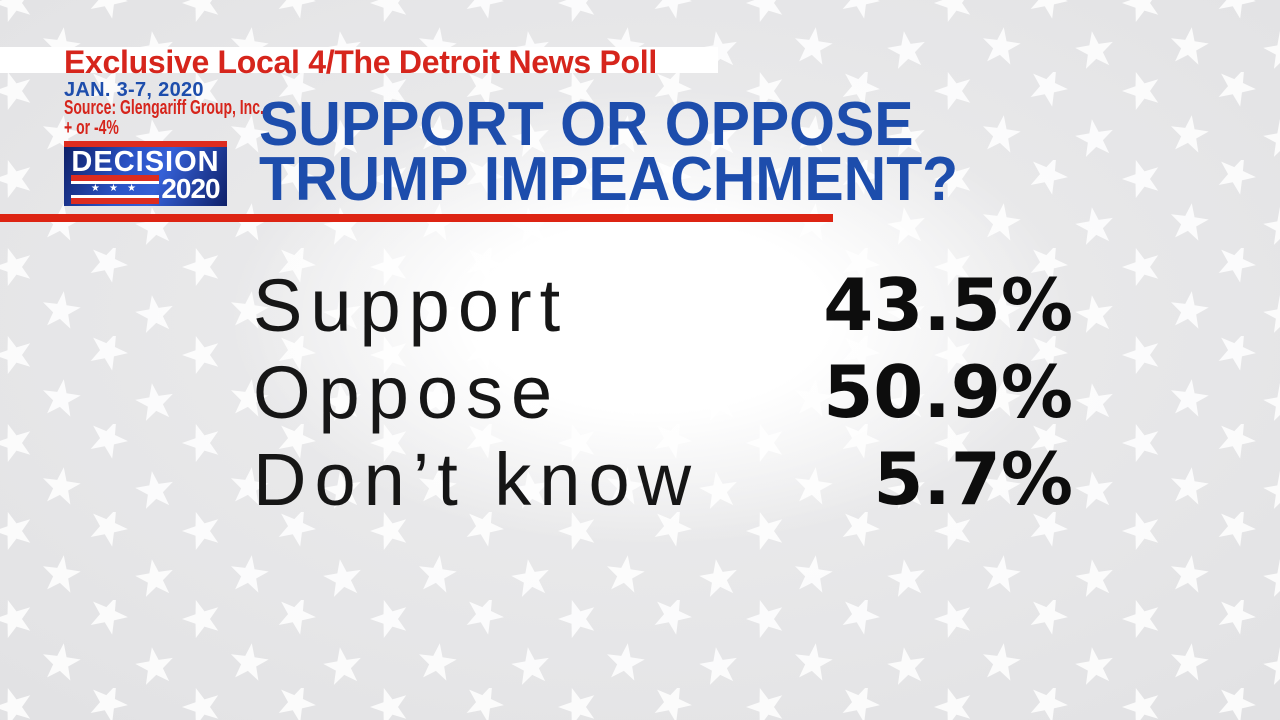  I want to click on logo-decision-text: DECISION, so click(145, 162).